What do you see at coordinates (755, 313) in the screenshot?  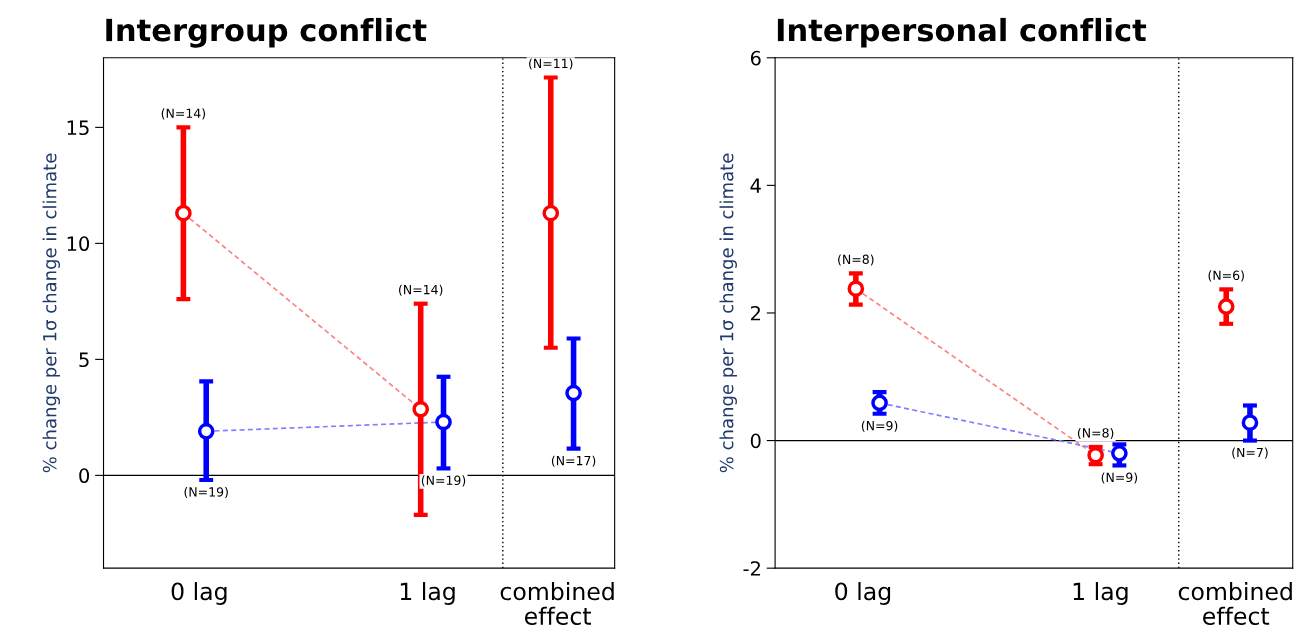 I see `y-tick-label: 2` at bounding box center [755, 313].